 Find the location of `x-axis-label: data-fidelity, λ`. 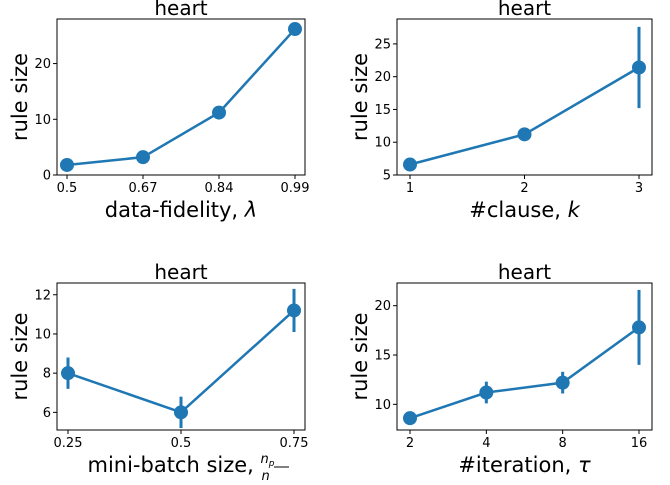

x-axis-label: data-fidelity, λ is located at coordinates (181, 210).